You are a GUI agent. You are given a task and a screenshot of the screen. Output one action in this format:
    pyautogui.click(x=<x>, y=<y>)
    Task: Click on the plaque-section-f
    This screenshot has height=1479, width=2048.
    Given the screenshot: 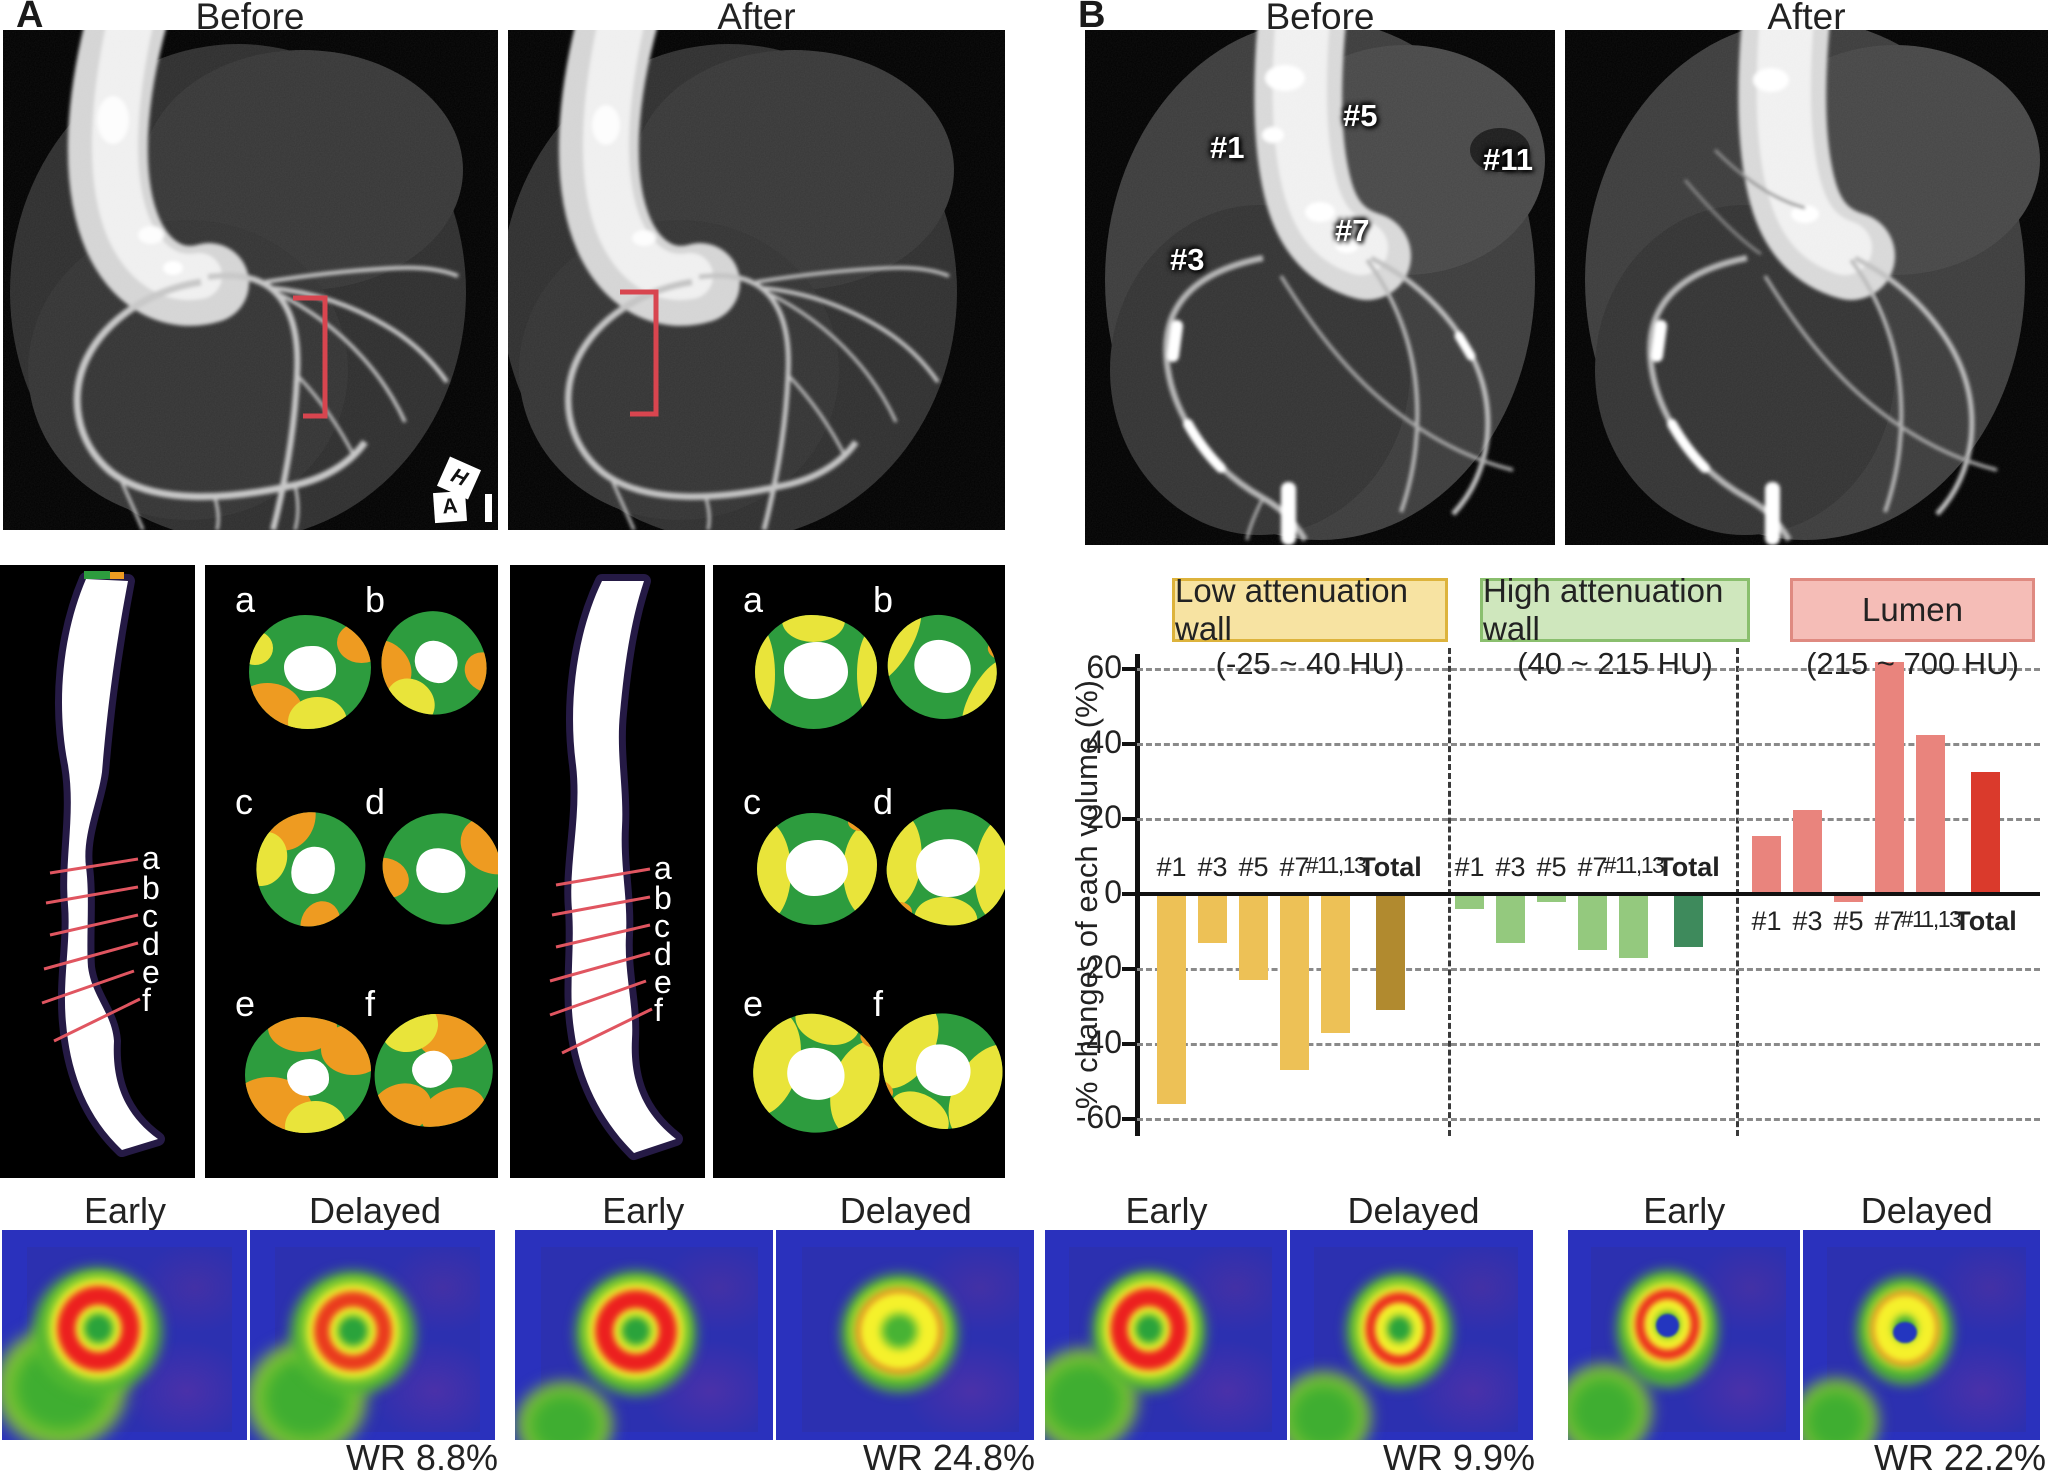 What is the action you would take?
    pyautogui.click(x=933, y=1070)
    